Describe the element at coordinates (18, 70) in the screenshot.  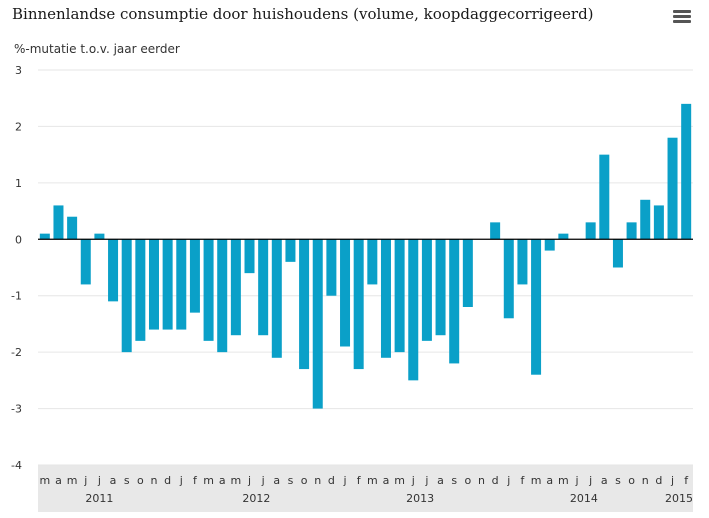
I see `y-tick-label: 3` at that location.